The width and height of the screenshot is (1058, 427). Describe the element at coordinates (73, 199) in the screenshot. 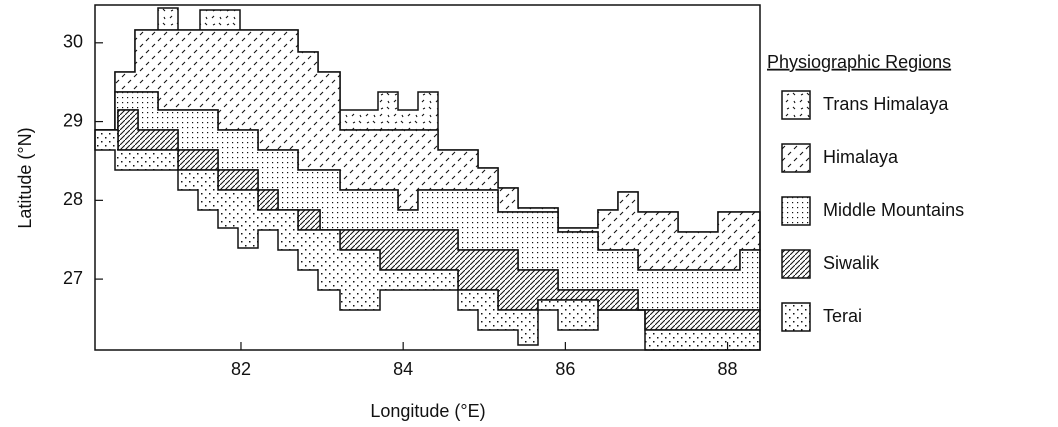

I see `y-tick-label: 28` at that location.